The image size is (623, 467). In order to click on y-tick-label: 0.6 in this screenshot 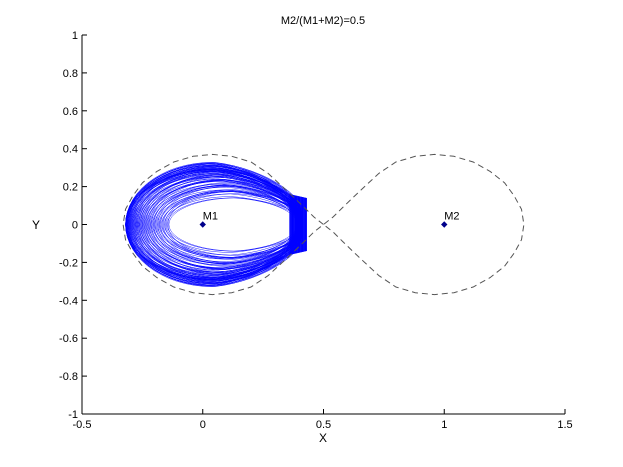, I will do `click(70, 112)`.